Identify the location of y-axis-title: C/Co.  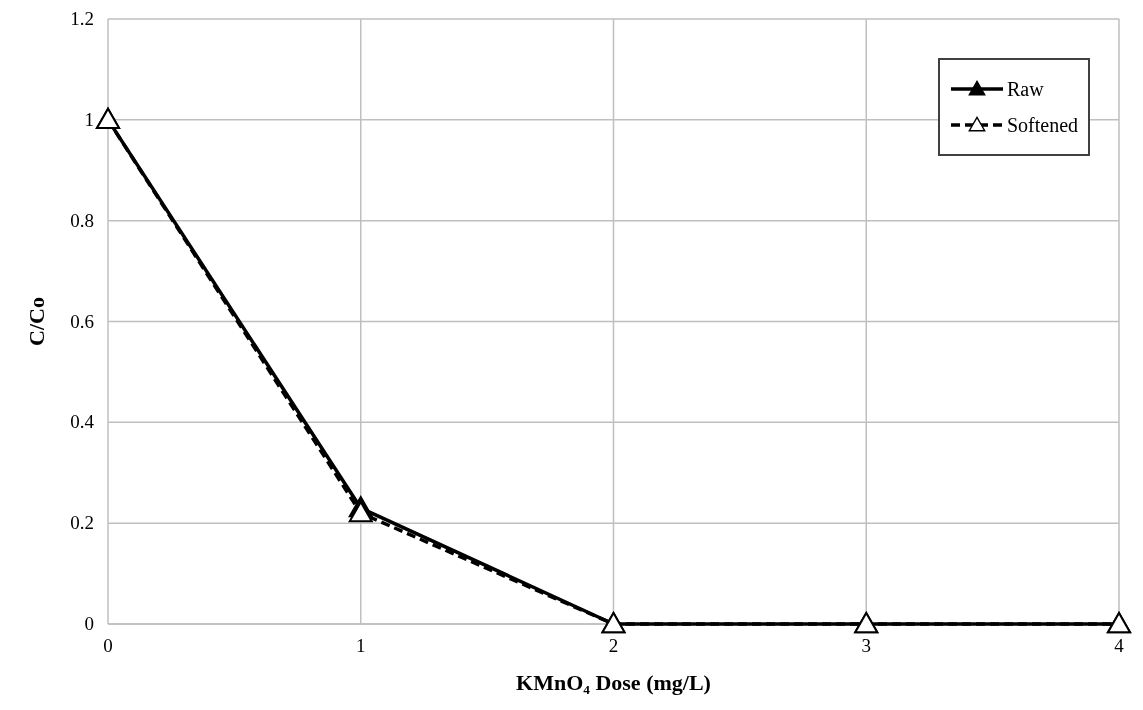
(36, 321).